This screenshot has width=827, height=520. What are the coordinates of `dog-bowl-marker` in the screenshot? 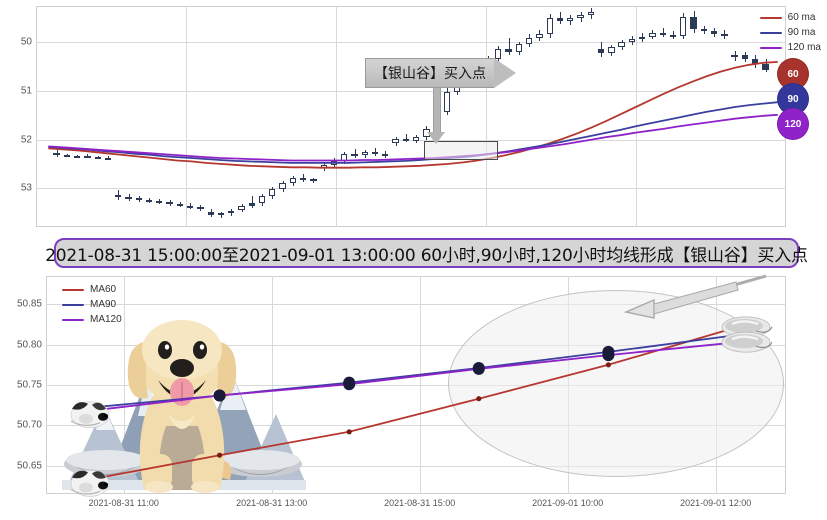 It's located at (747, 343).